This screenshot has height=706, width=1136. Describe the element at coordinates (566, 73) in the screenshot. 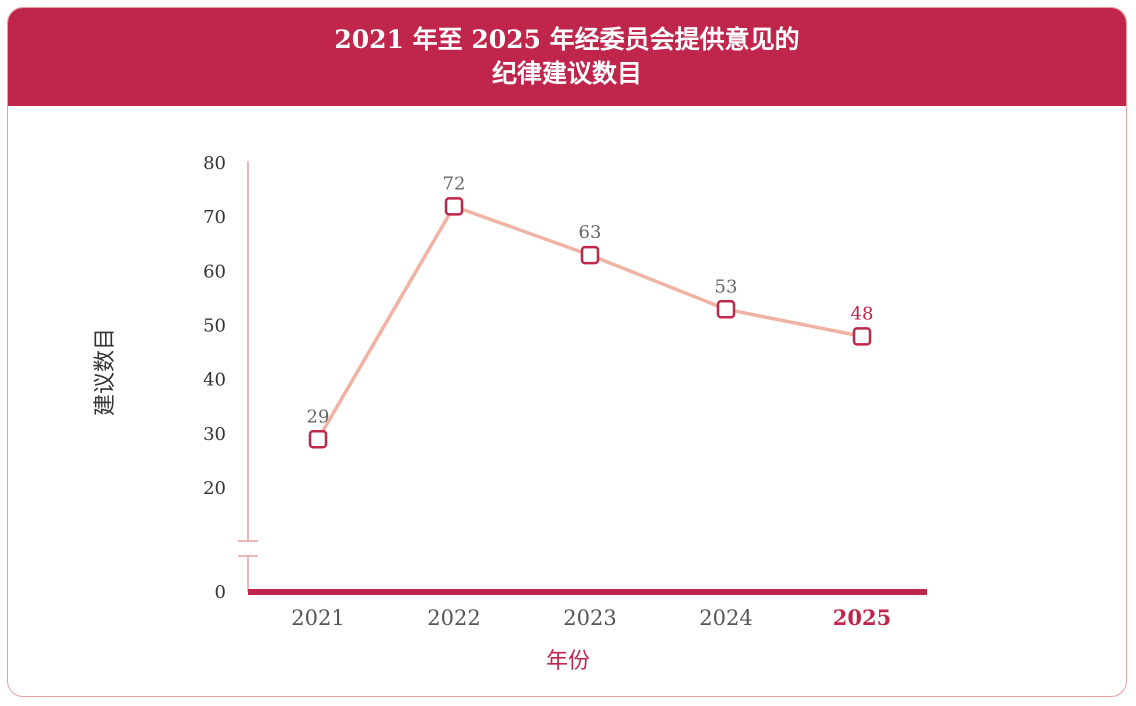

I see `chart-title-line2: 纪律建议数目` at that location.